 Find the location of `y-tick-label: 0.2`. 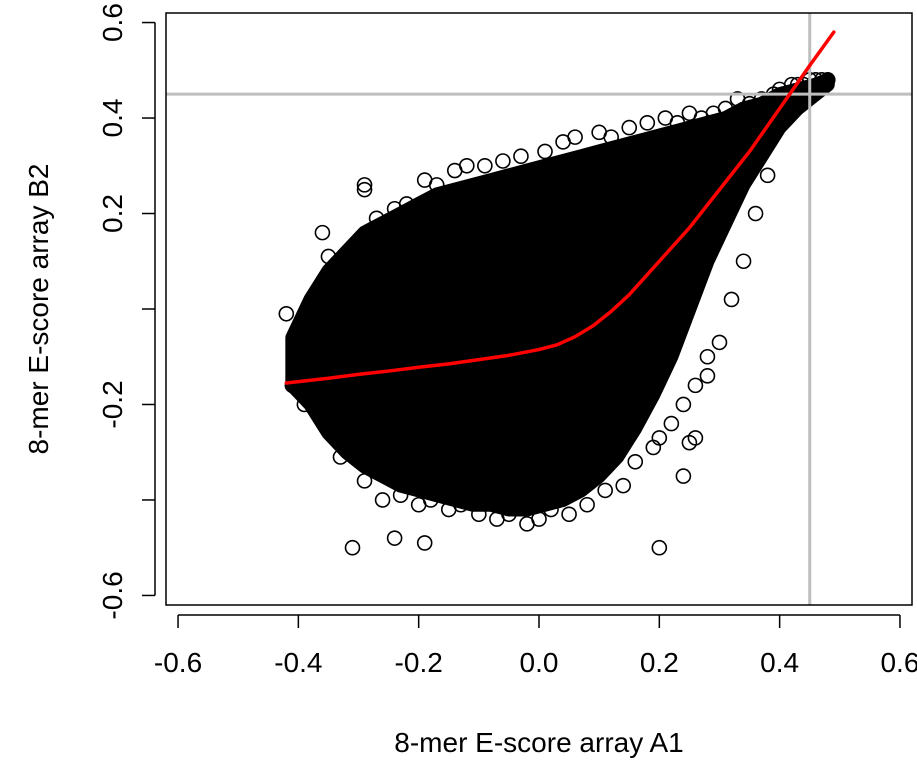

y-tick-label: 0.2 is located at coordinates (112, 213).